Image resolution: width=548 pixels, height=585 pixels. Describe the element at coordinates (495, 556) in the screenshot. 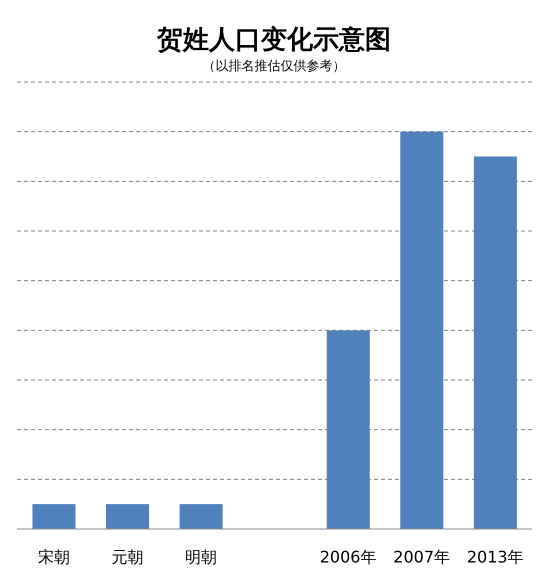

I see `x-tick-label: 2013年` at that location.